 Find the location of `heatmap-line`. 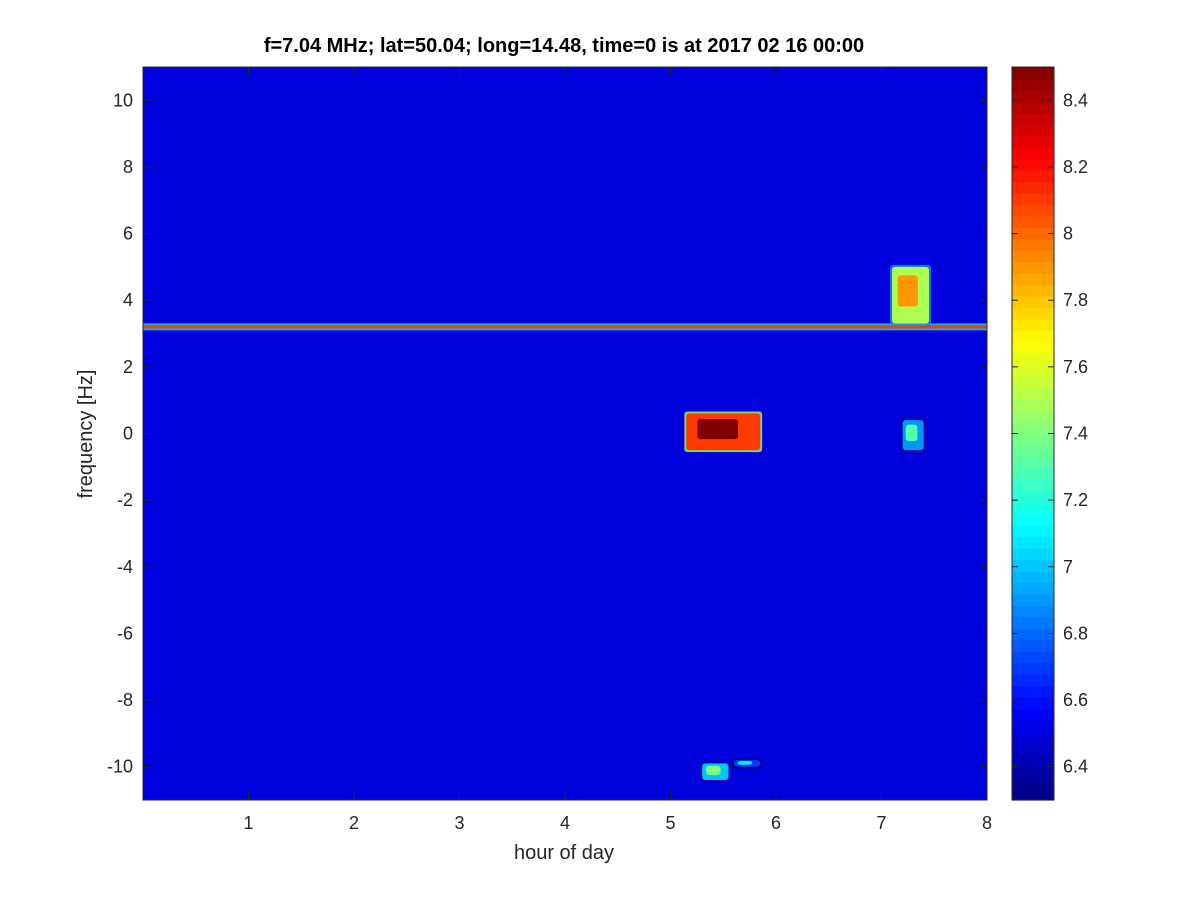

heatmap-line is located at coordinates (565, 327).